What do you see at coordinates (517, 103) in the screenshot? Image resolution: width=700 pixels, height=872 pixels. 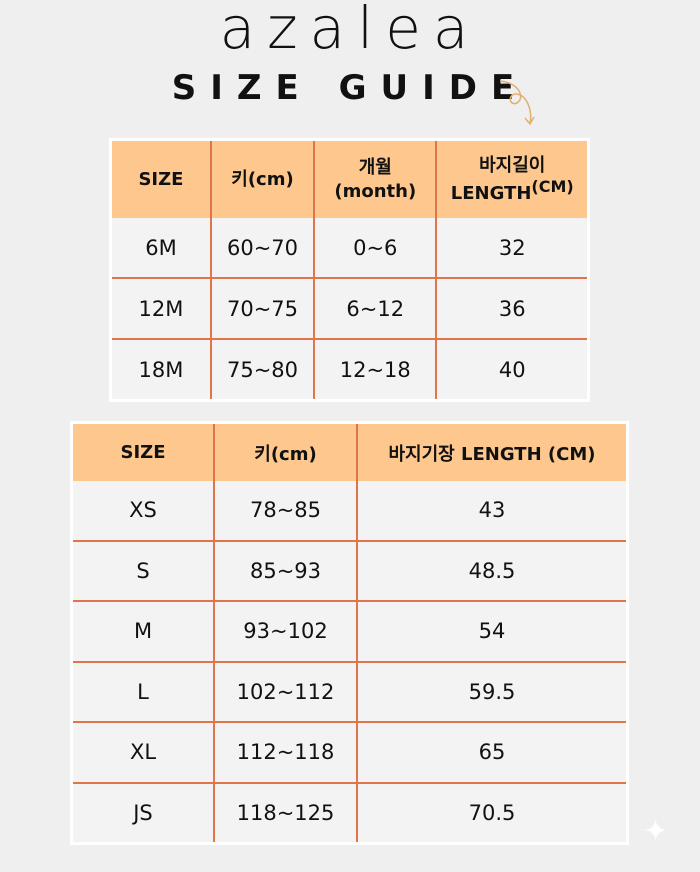 I see `curly-arrow-icon` at bounding box center [517, 103].